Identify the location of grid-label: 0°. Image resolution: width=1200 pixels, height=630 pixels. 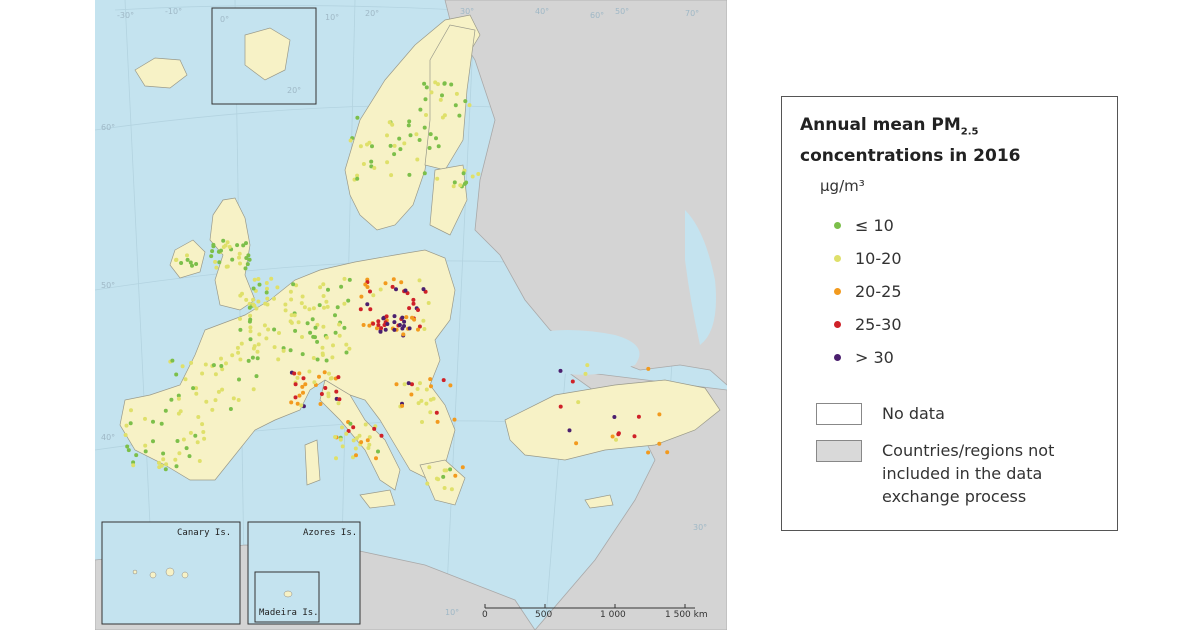
(224, 19).